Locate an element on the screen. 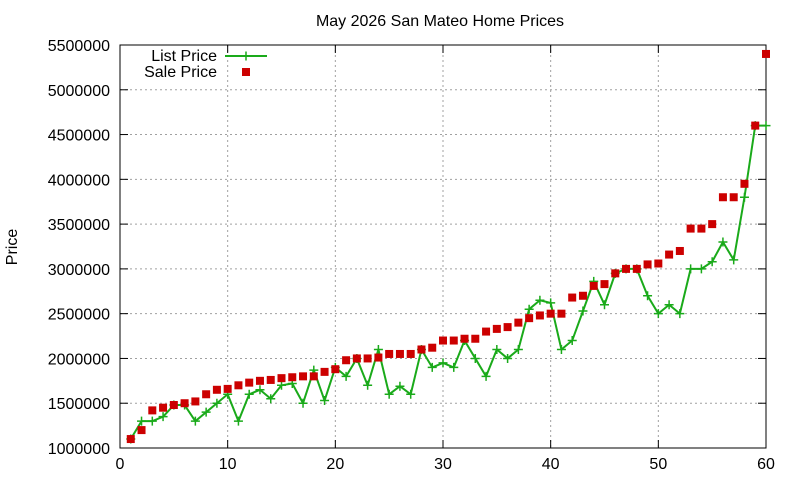 The image size is (800, 480). legend-item-sale-price: Sale Price is located at coordinates (197, 72).